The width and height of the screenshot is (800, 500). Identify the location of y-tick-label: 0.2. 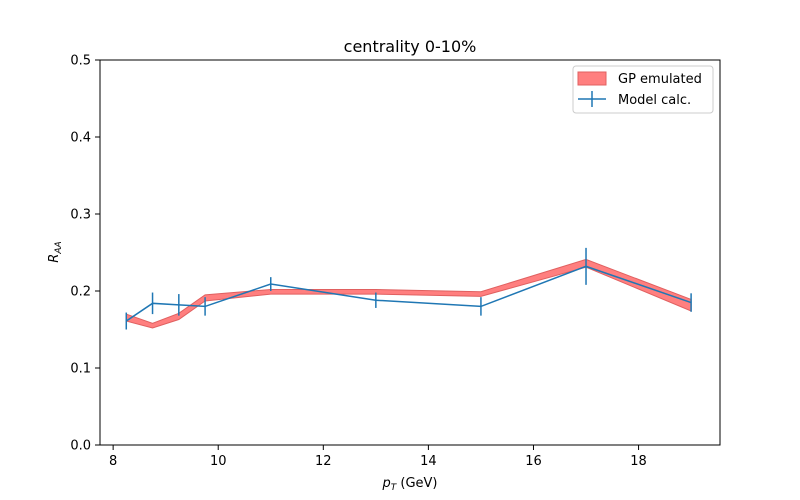
(80, 292).